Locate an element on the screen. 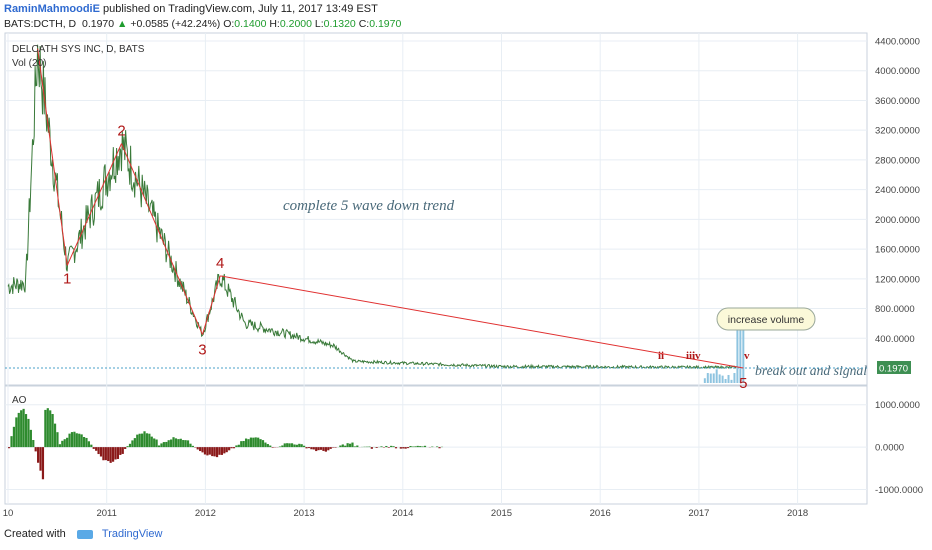  wave-label: 3 is located at coordinates (202, 350).